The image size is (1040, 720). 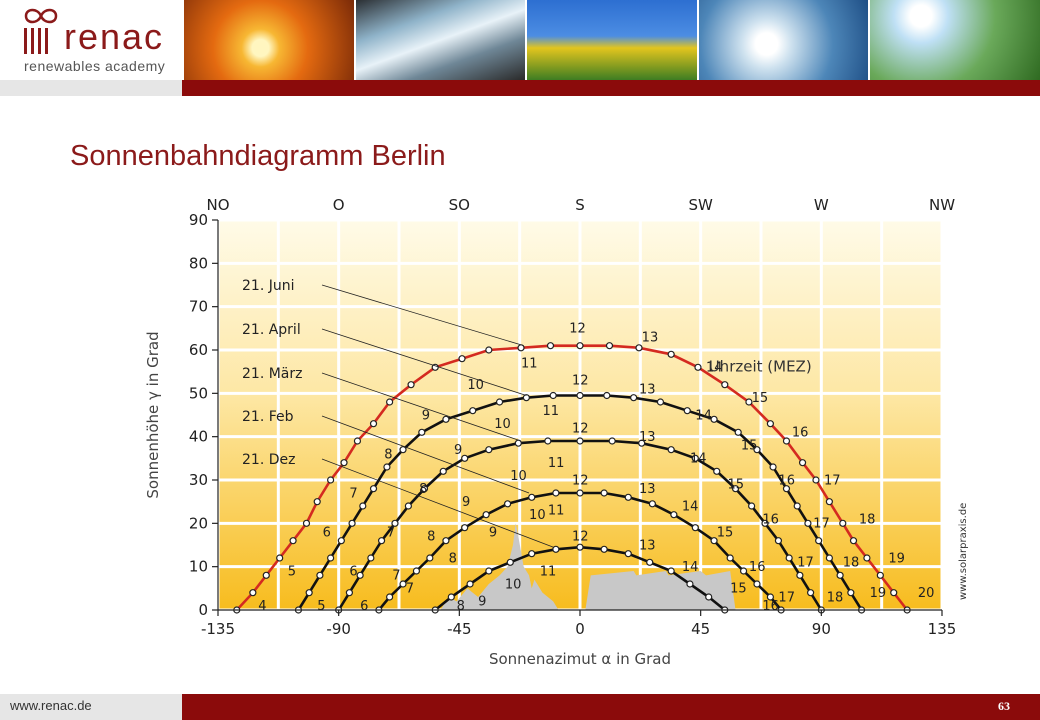 What do you see at coordinates (660, 590) in the screenshot?
I see `horizon-terrain` at bounding box center [660, 590].